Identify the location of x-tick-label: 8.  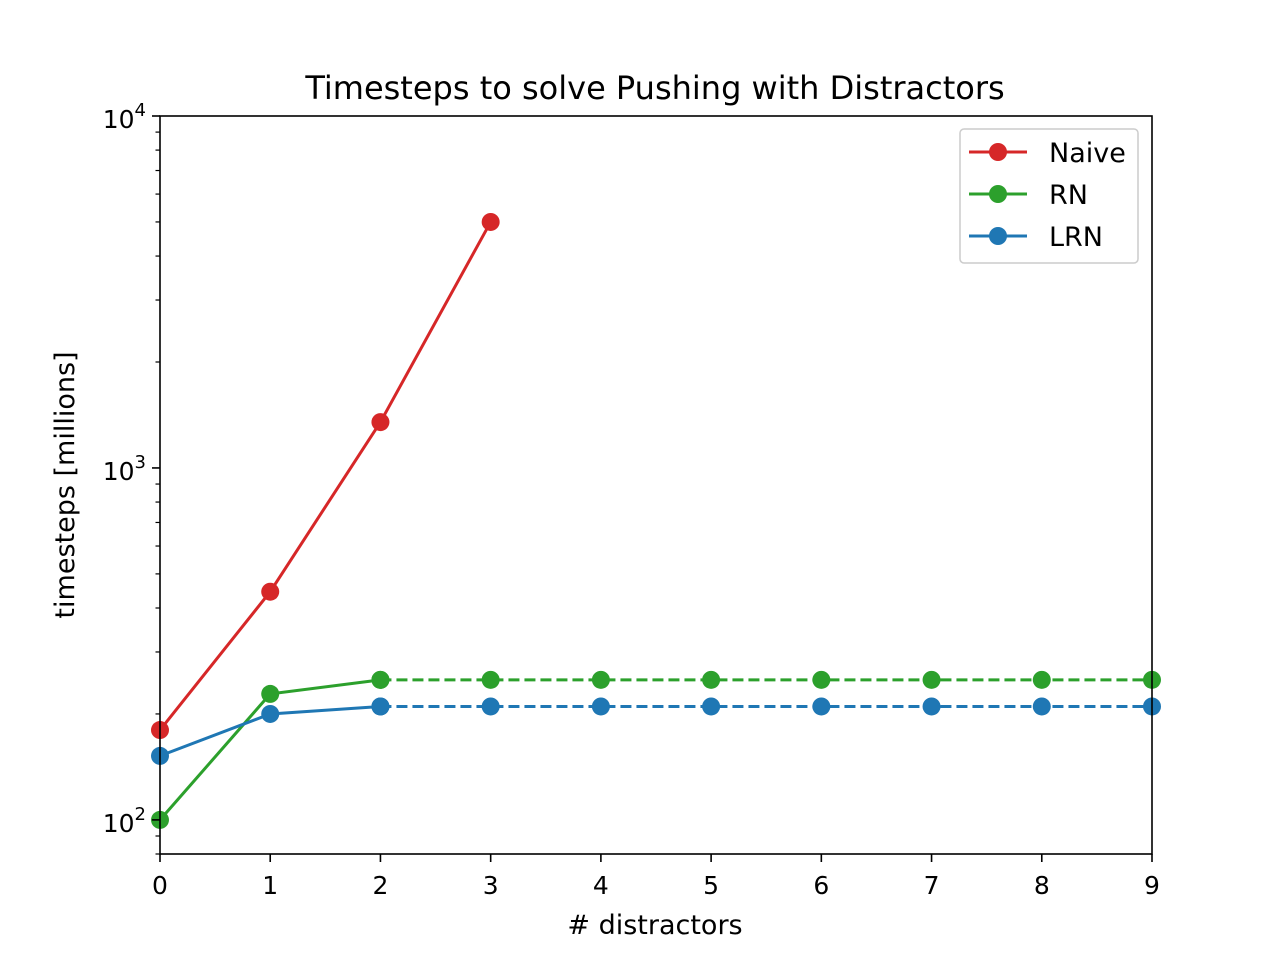
(1042, 885).